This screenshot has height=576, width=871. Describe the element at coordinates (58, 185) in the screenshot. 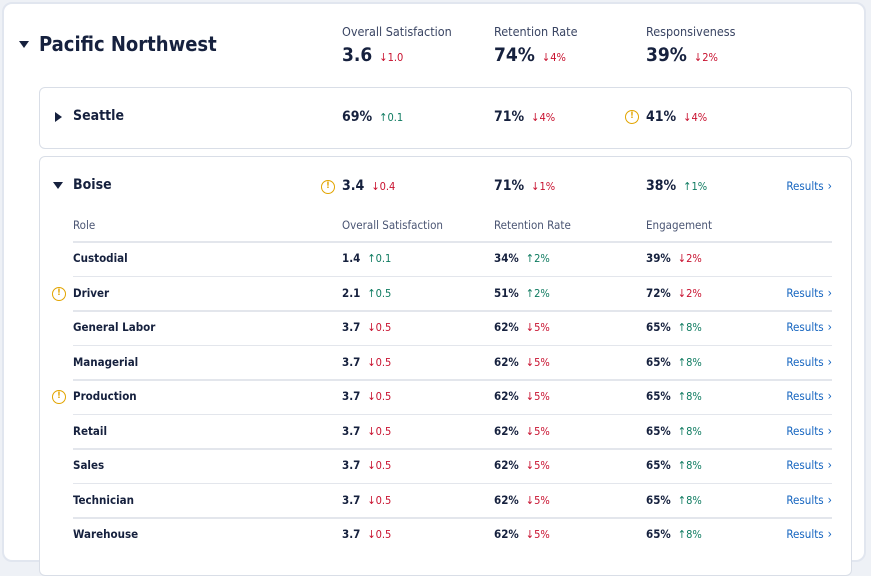

I see `collapse-city-toggle` at that location.